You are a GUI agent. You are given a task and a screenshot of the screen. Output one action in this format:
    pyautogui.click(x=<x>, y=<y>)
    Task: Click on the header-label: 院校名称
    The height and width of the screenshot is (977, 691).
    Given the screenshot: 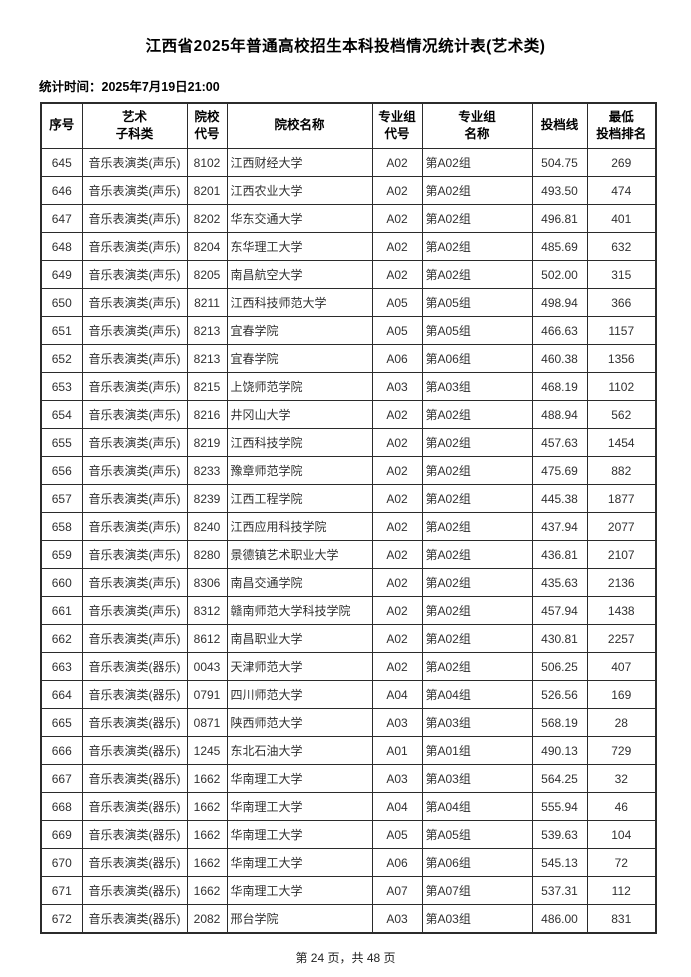 What is the action you would take?
    pyautogui.click(x=299, y=125)
    